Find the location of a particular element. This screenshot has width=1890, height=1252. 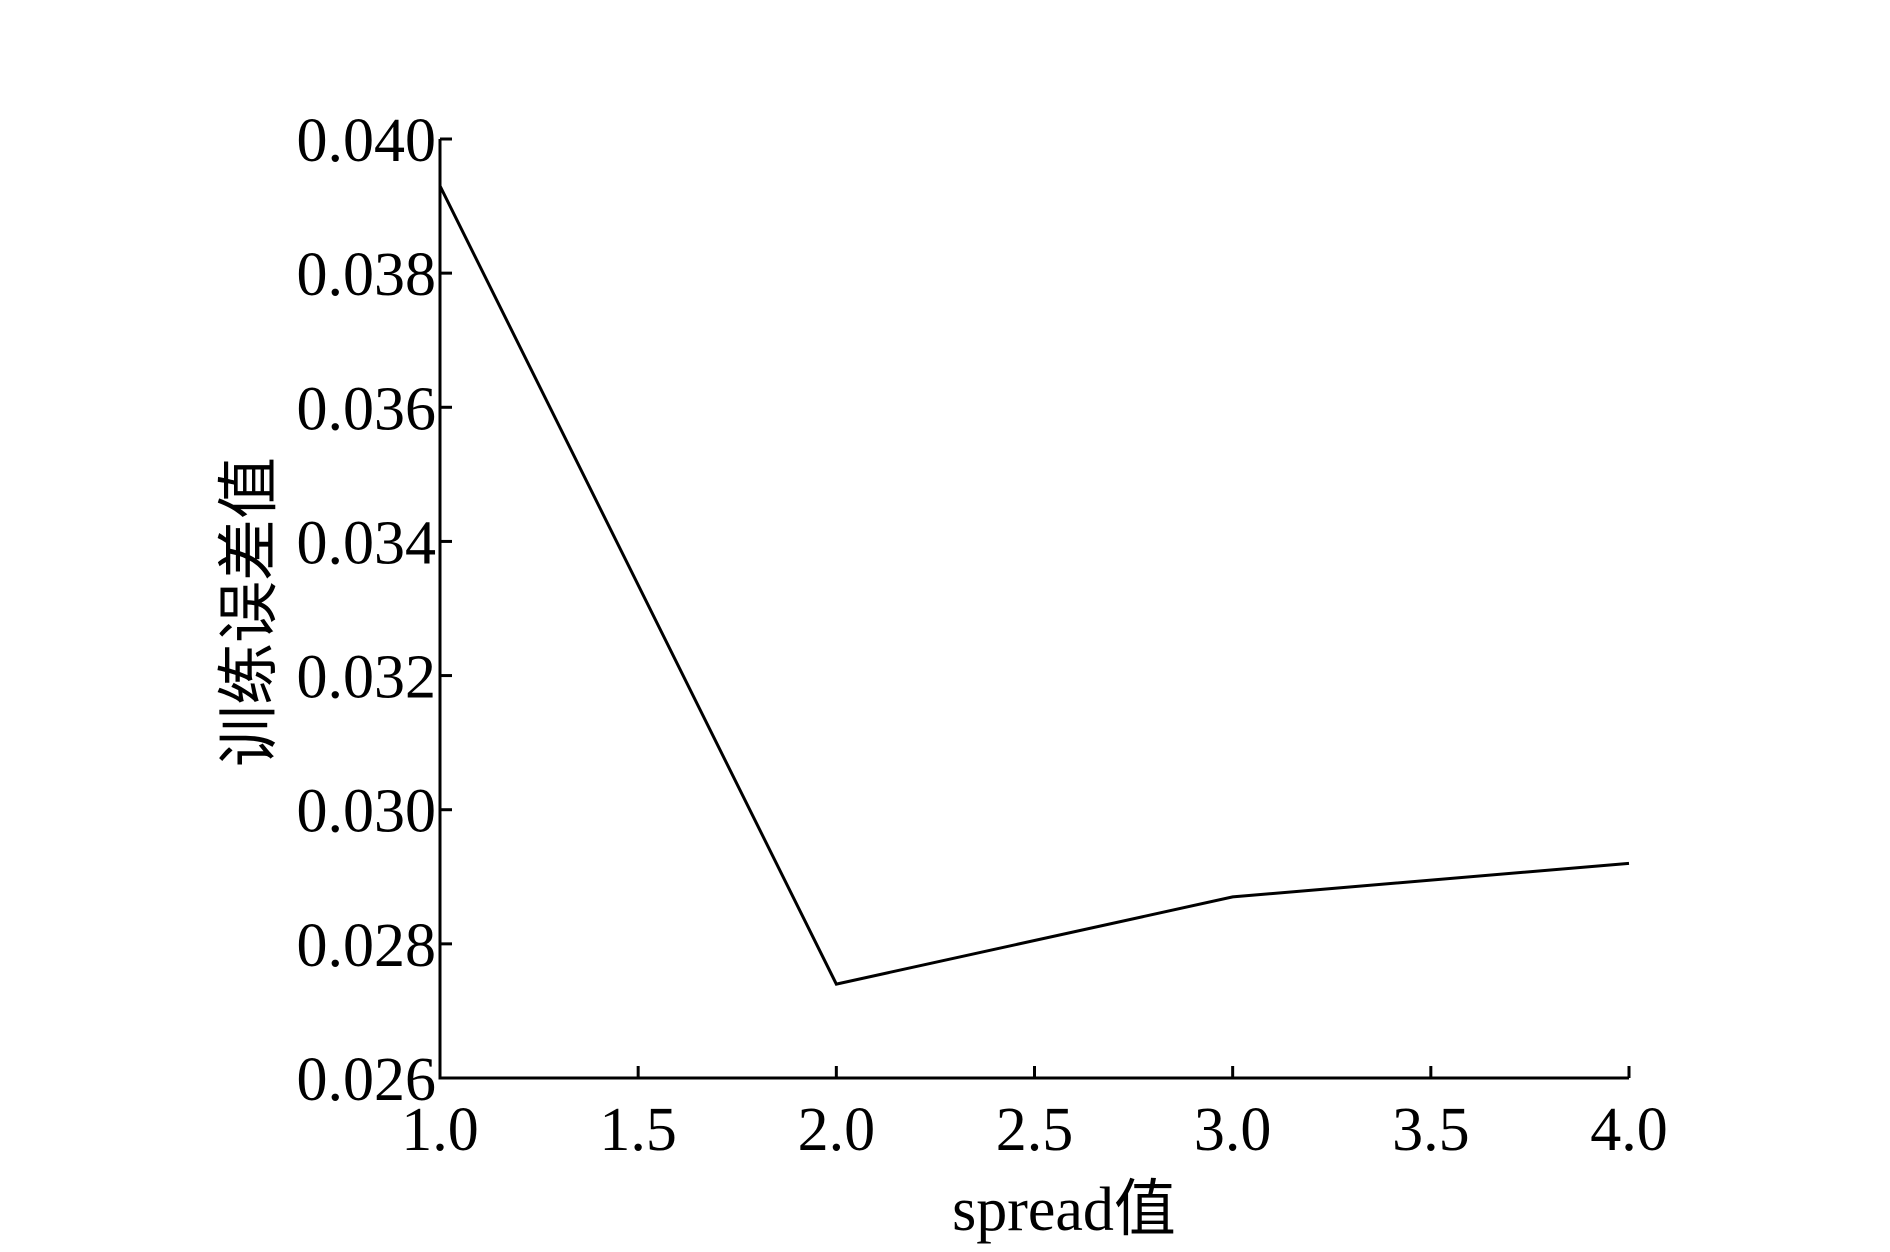

y-tick-label: 0.034 is located at coordinates (367, 543).